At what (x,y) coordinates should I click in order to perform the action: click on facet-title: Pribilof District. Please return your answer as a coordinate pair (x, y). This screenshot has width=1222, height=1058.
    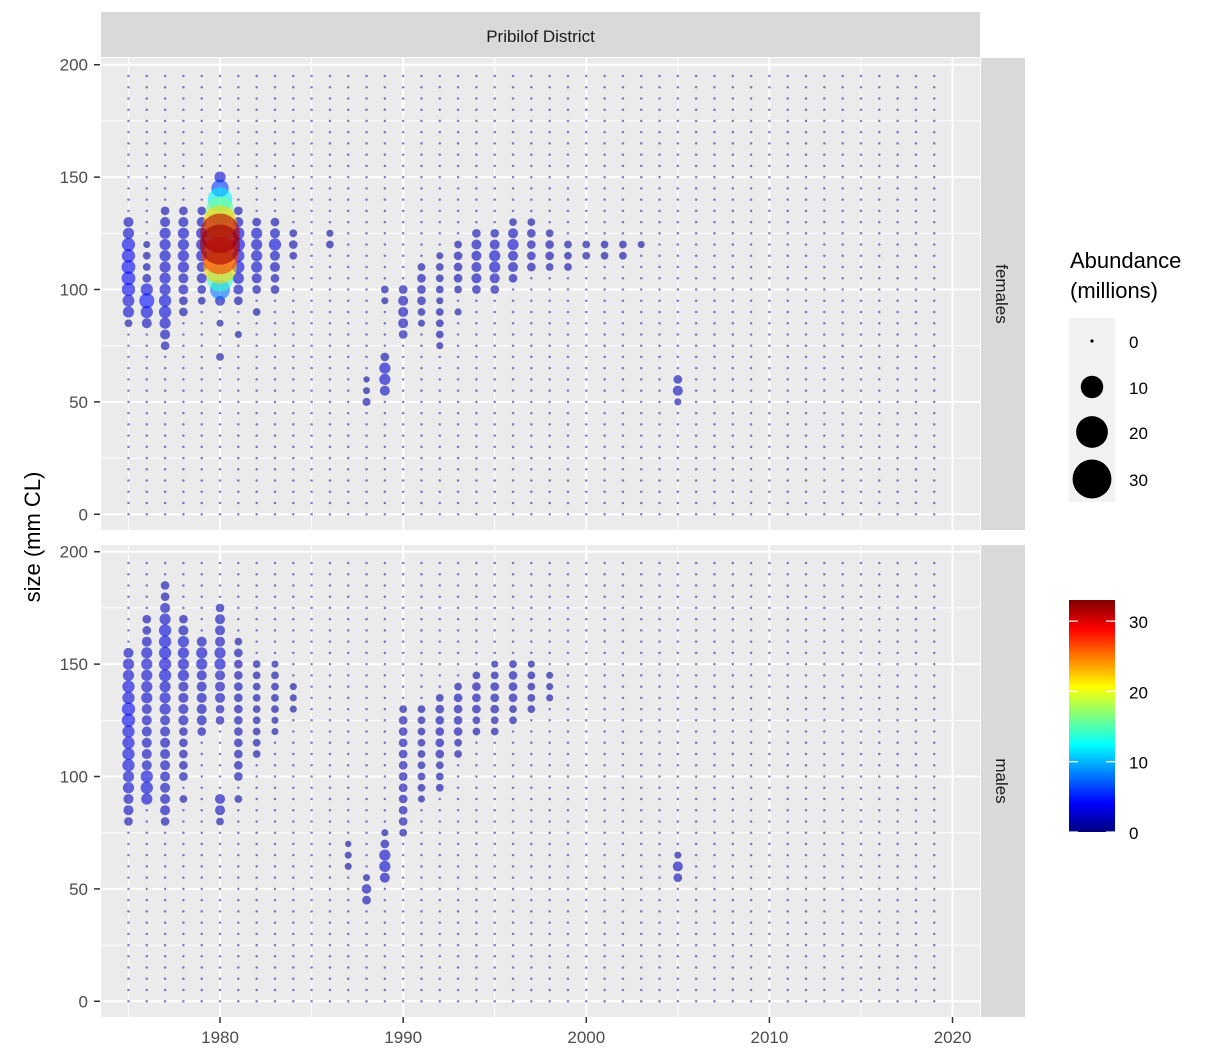
    Looking at the image, I should click on (540, 36).